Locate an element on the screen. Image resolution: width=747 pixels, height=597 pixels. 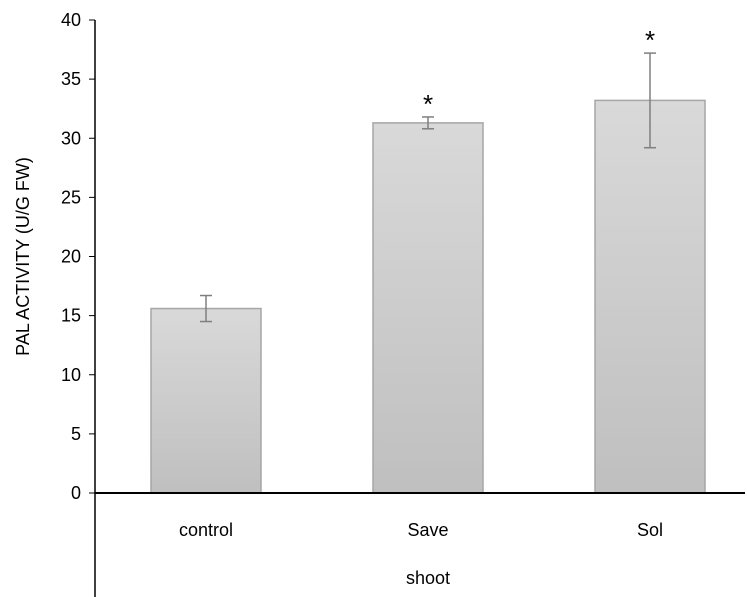
bar-save is located at coordinates (428, 308).